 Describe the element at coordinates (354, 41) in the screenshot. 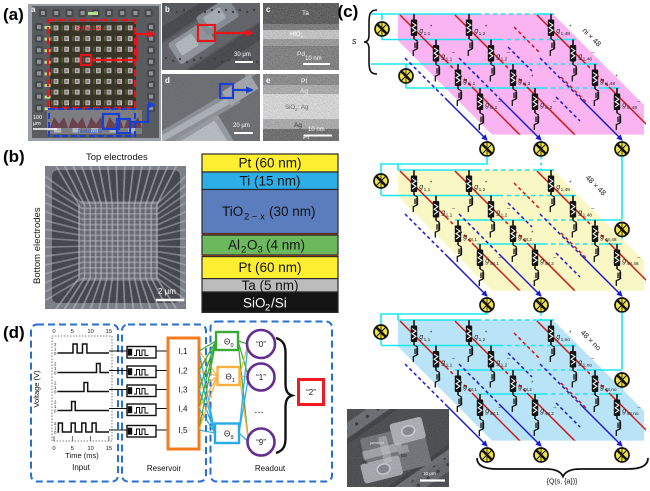

I see `svg-text: s` at that location.